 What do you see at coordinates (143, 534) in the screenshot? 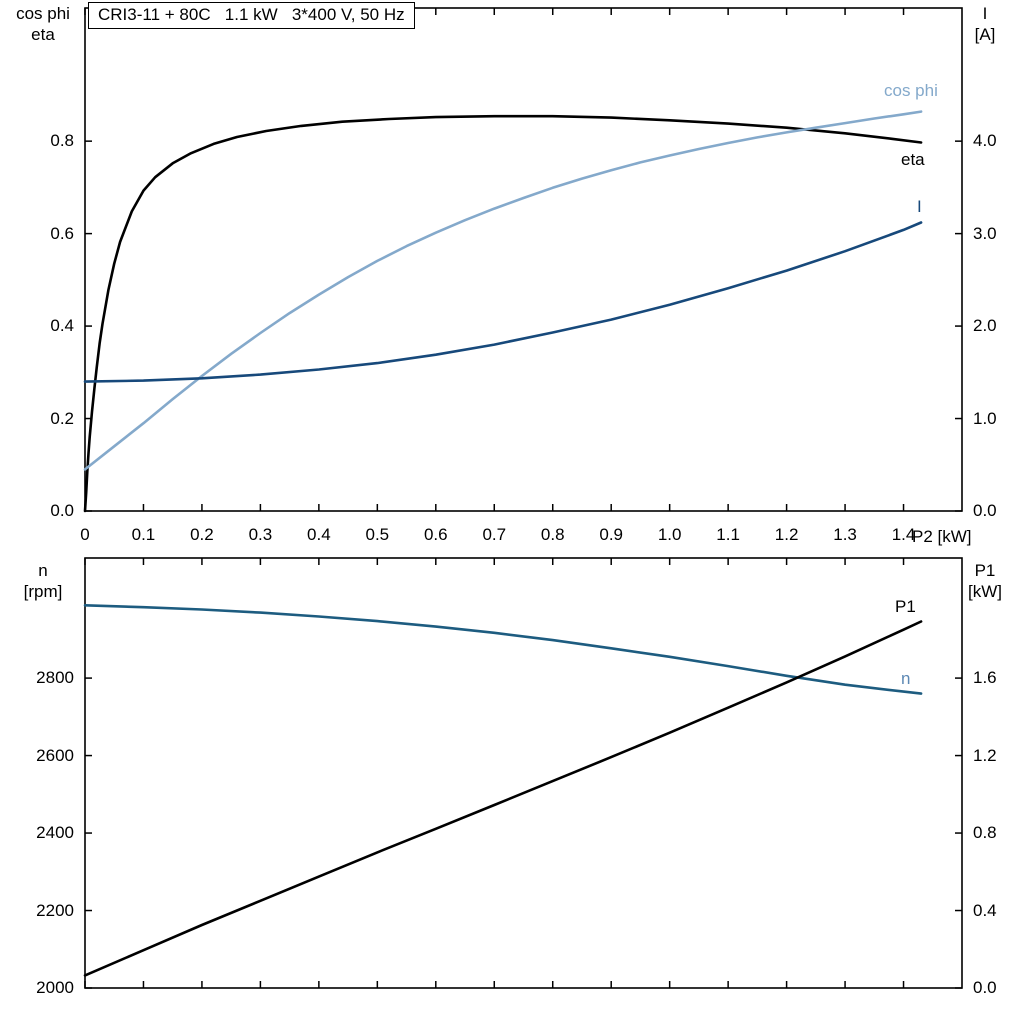
I see `x-tick-label: 0.1` at bounding box center [143, 534].